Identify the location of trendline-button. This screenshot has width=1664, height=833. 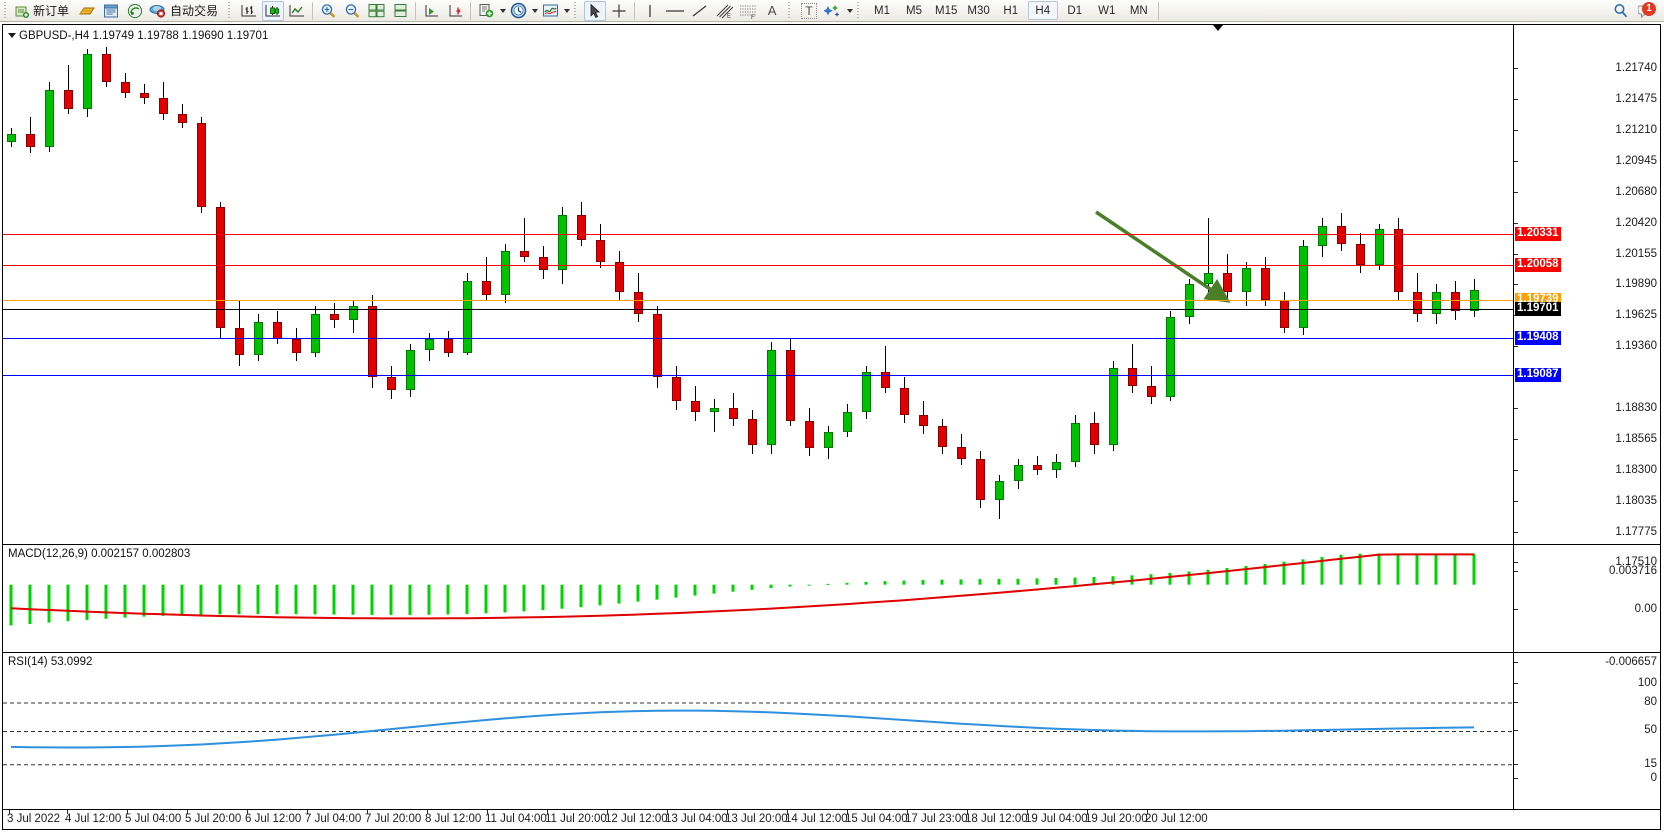
(700, 11).